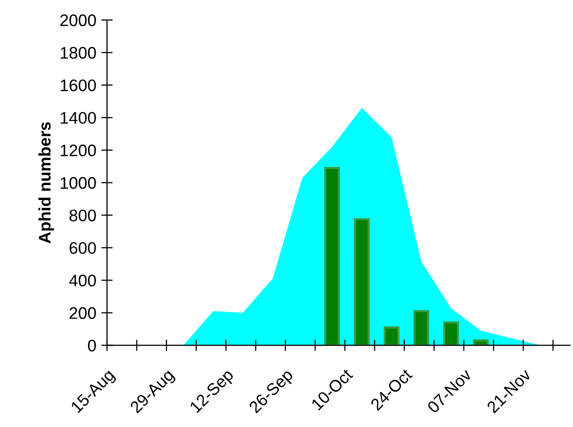 The image size is (573, 427). What do you see at coordinates (78, 20) in the screenshot?
I see `y-tick-label: 2000` at bounding box center [78, 20].